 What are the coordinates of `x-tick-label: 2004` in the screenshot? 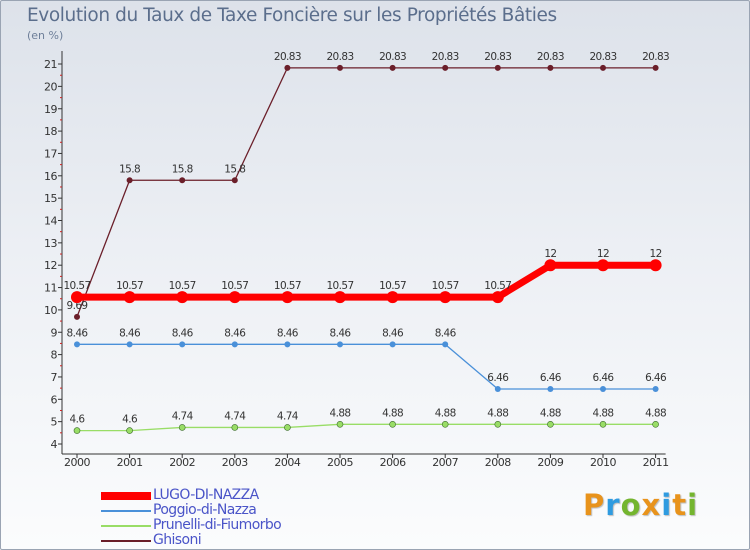 It's located at (287, 462).